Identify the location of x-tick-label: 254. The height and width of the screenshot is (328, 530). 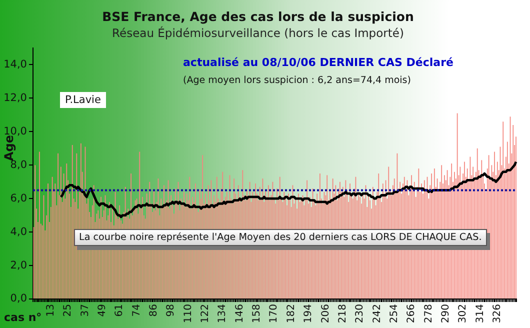
(394, 314).